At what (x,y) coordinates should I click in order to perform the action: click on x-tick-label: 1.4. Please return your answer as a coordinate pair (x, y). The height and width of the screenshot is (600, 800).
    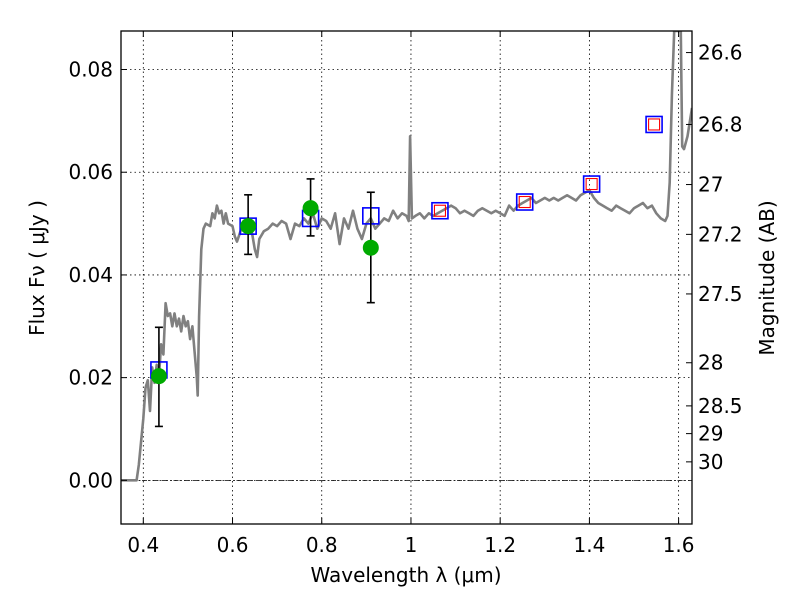
    Looking at the image, I should click on (589, 545).